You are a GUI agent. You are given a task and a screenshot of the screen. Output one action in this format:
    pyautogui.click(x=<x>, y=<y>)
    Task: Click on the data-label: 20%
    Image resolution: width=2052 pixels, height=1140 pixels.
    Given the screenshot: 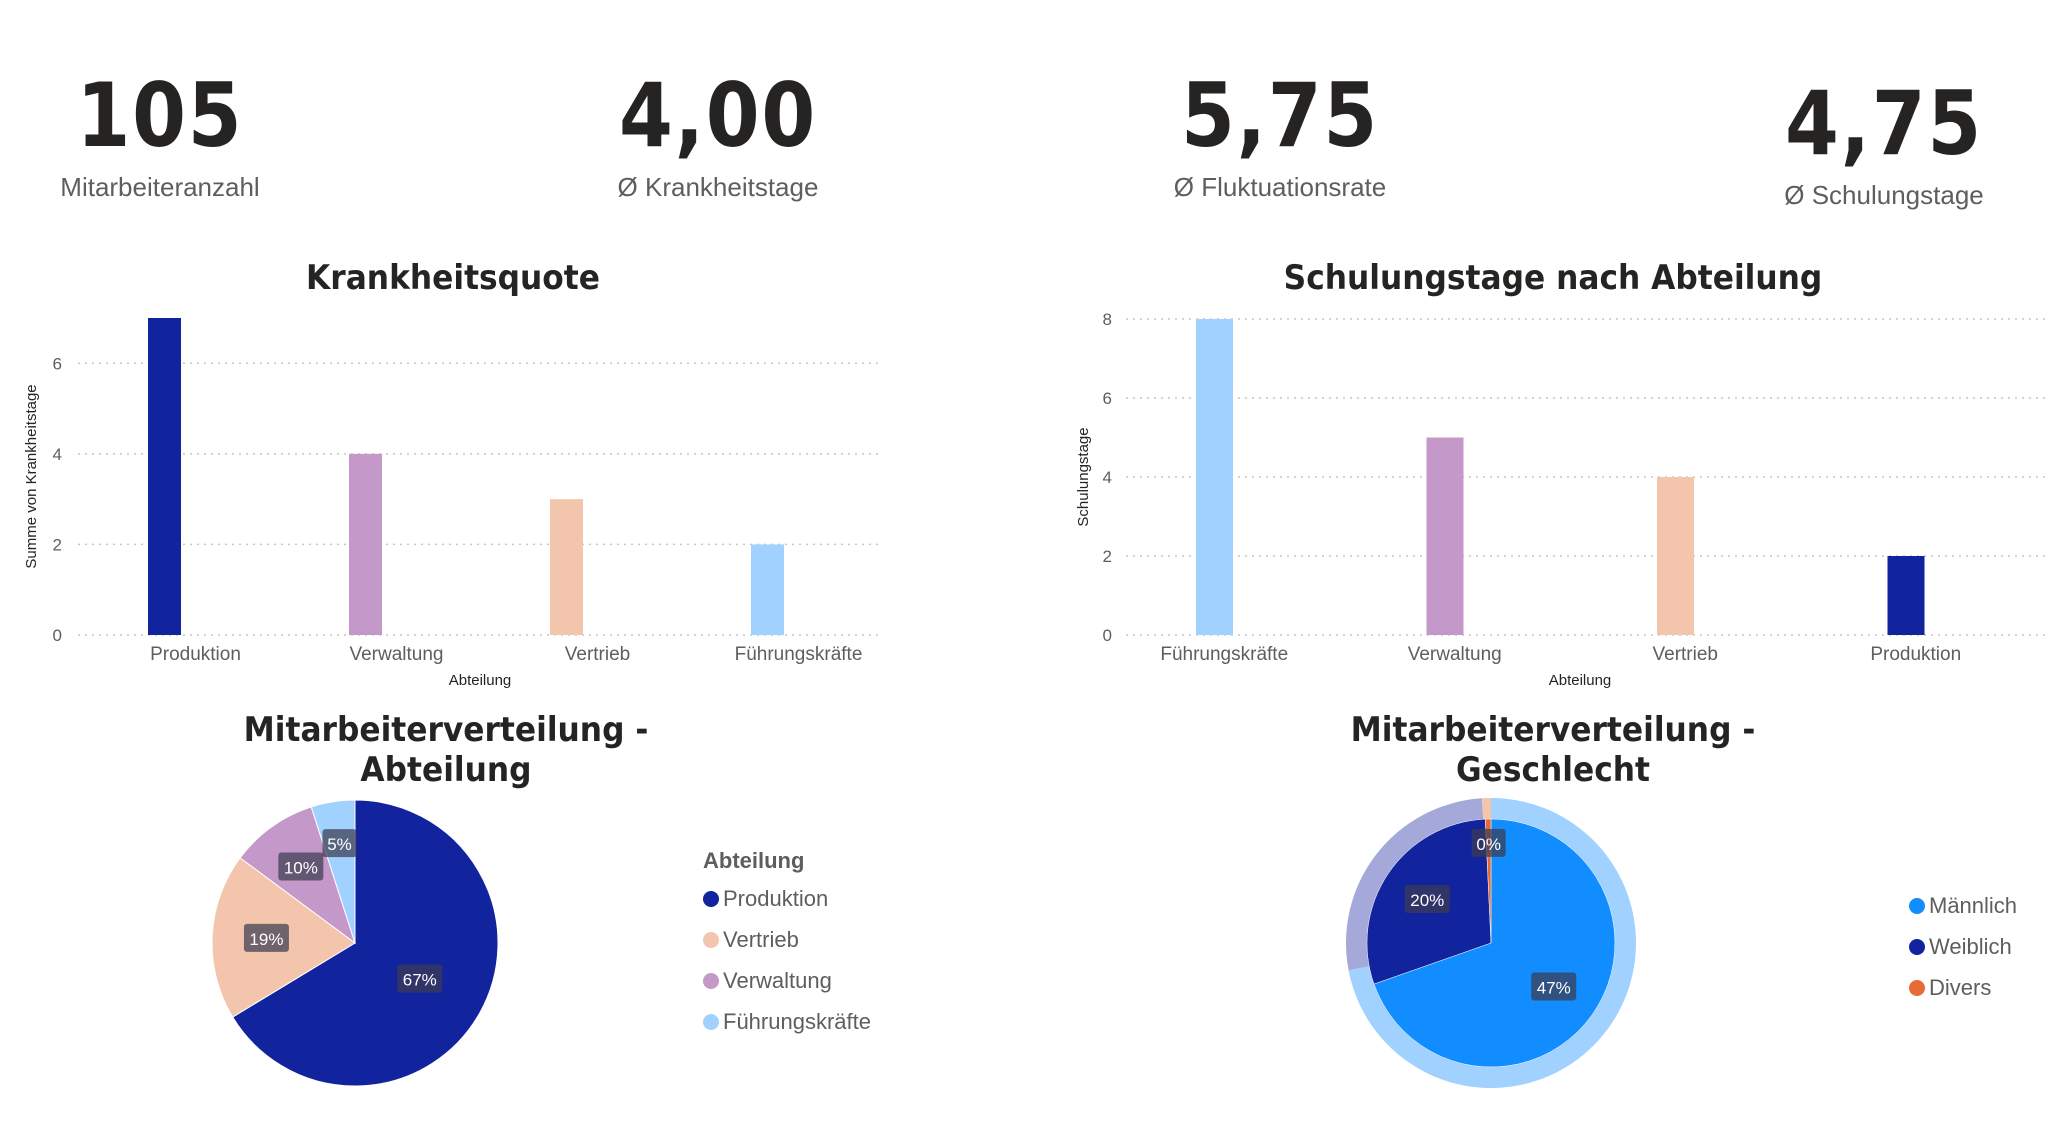 What is the action you would take?
    pyautogui.click(x=1427, y=900)
    